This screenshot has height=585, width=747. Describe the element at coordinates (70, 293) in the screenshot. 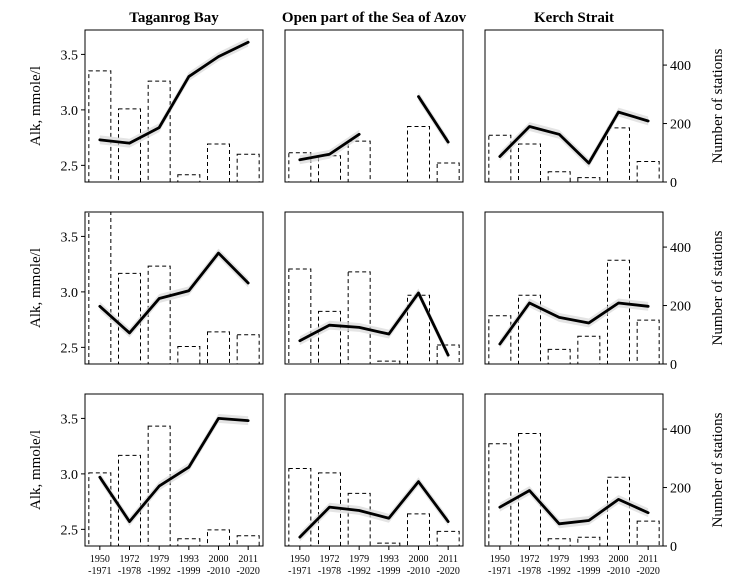

I see `panel-r1c0-ytick-label-1: 3.0` at that location.